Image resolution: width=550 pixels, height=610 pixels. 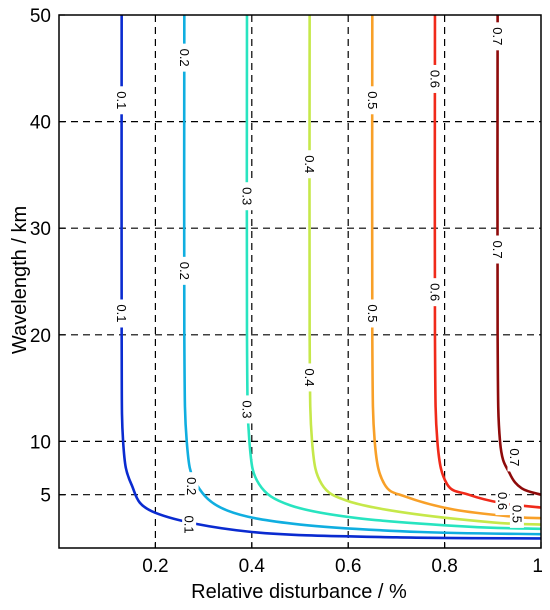 What do you see at coordinates (40, 442) in the screenshot?
I see `y-tick-label: 10` at bounding box center [40, 442].